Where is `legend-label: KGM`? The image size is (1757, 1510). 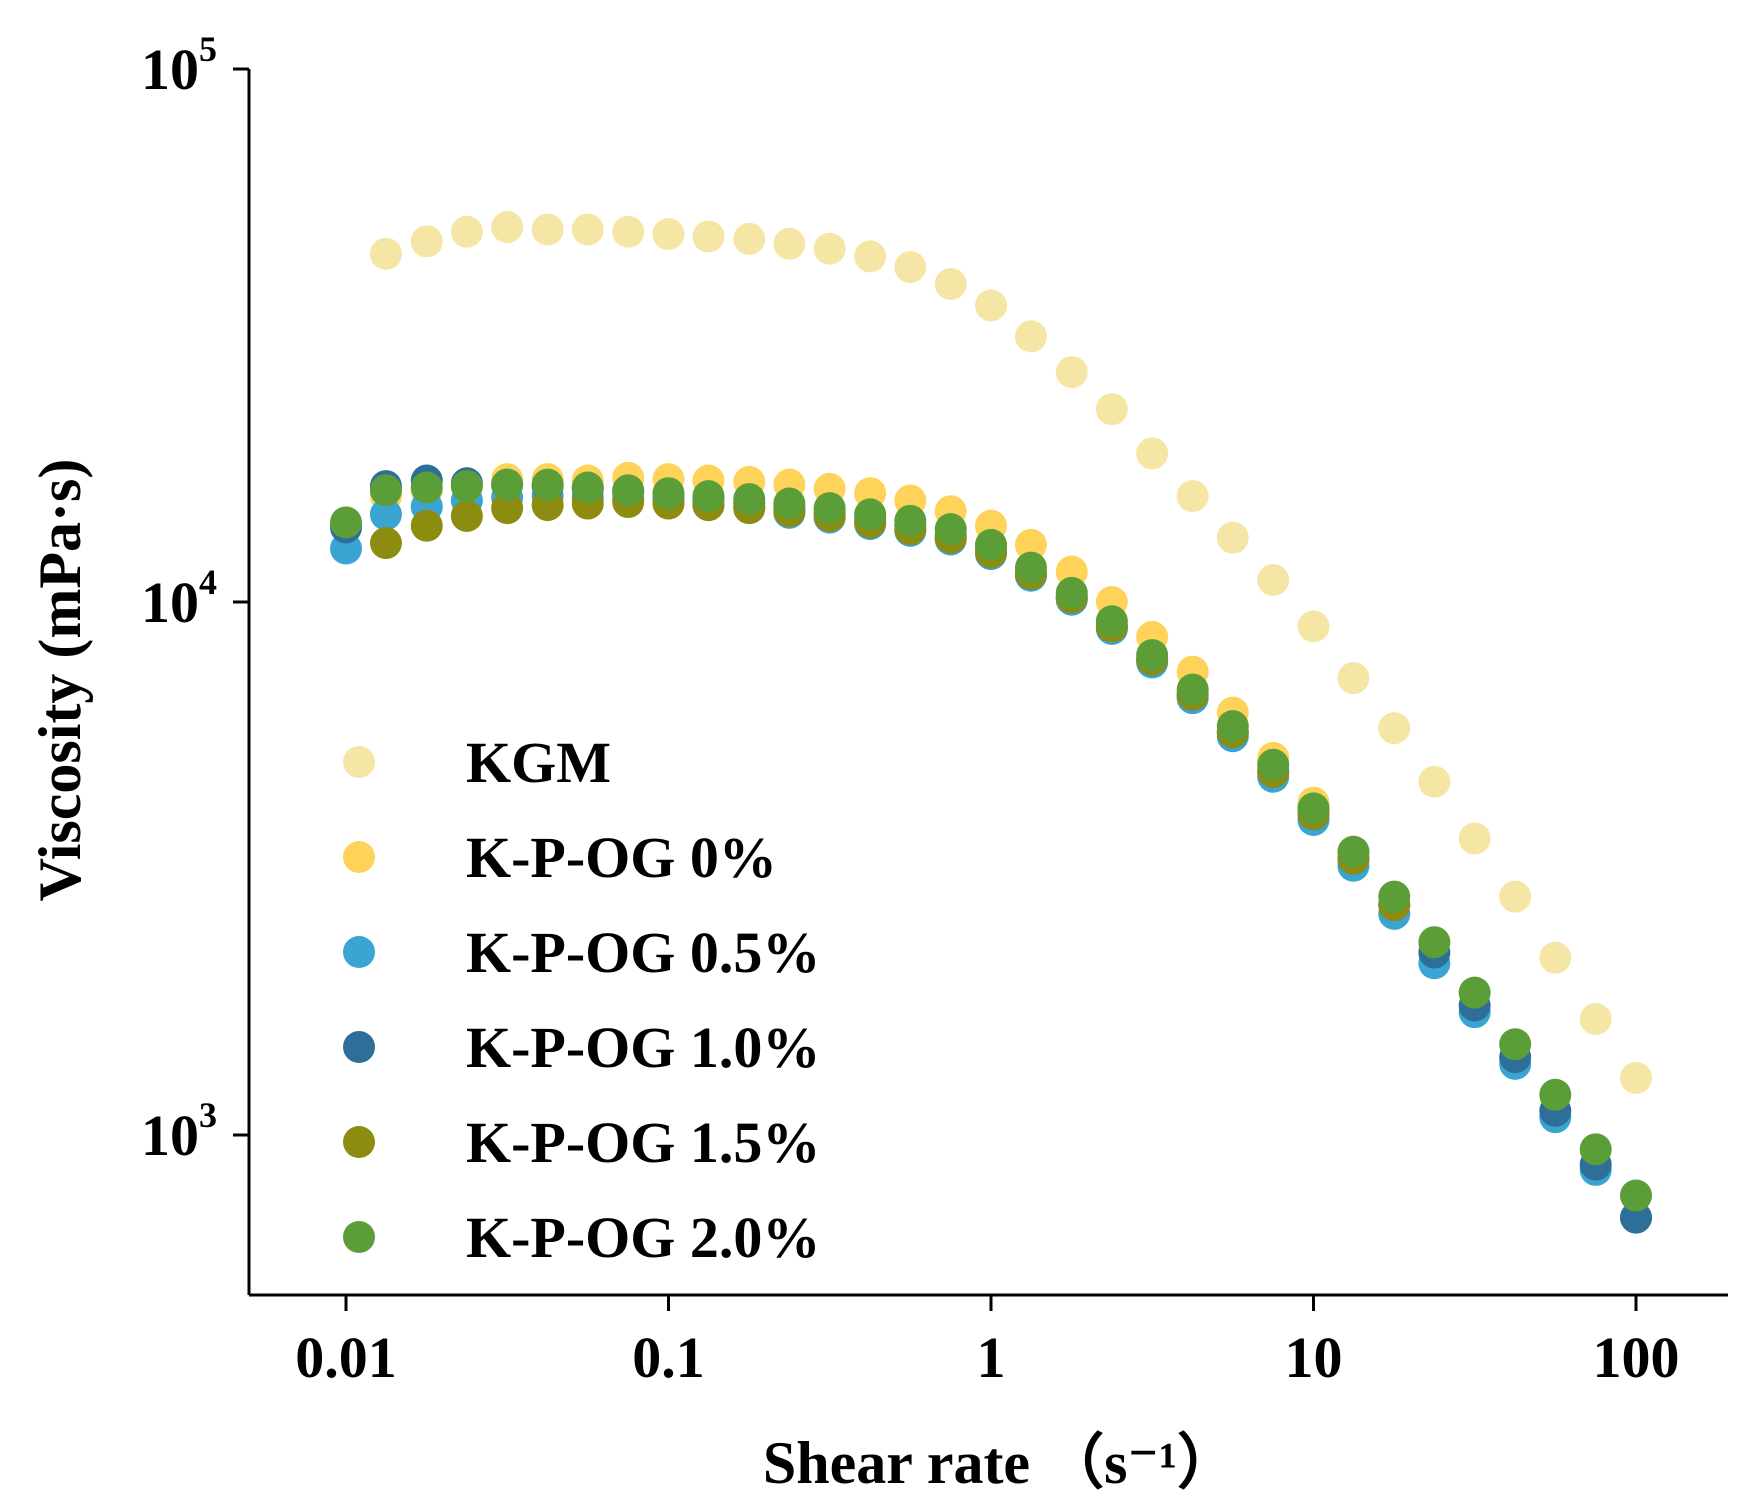 legend-label: KGM is located at coordinates (538, 762).